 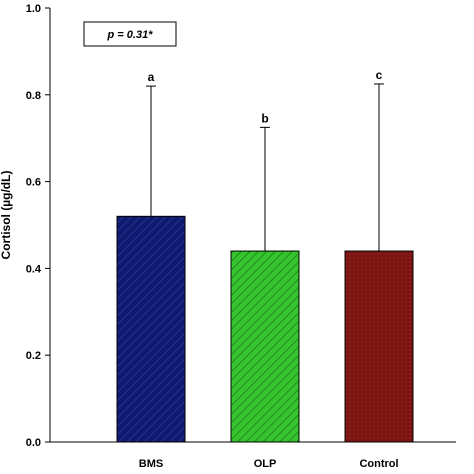 I want to click on p-value-annotation: p = 0.31*, so click(x=130, y=34).